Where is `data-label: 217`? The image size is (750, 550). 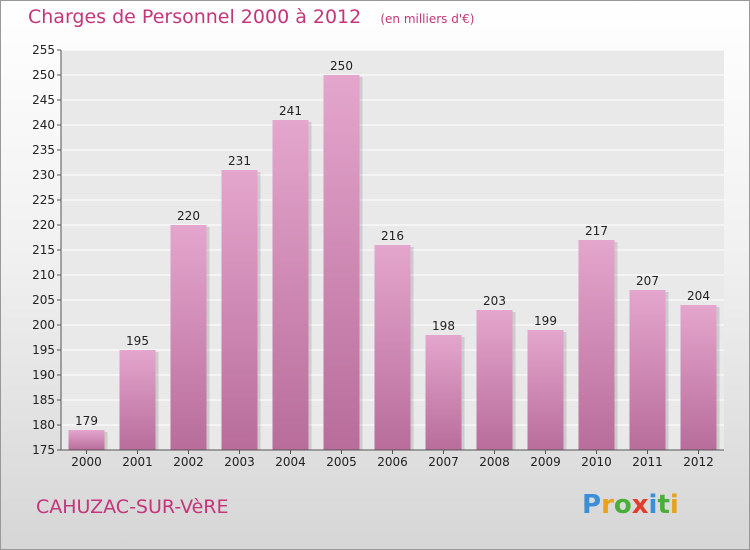 data-label: 217 is located at coordinates (596, 231).